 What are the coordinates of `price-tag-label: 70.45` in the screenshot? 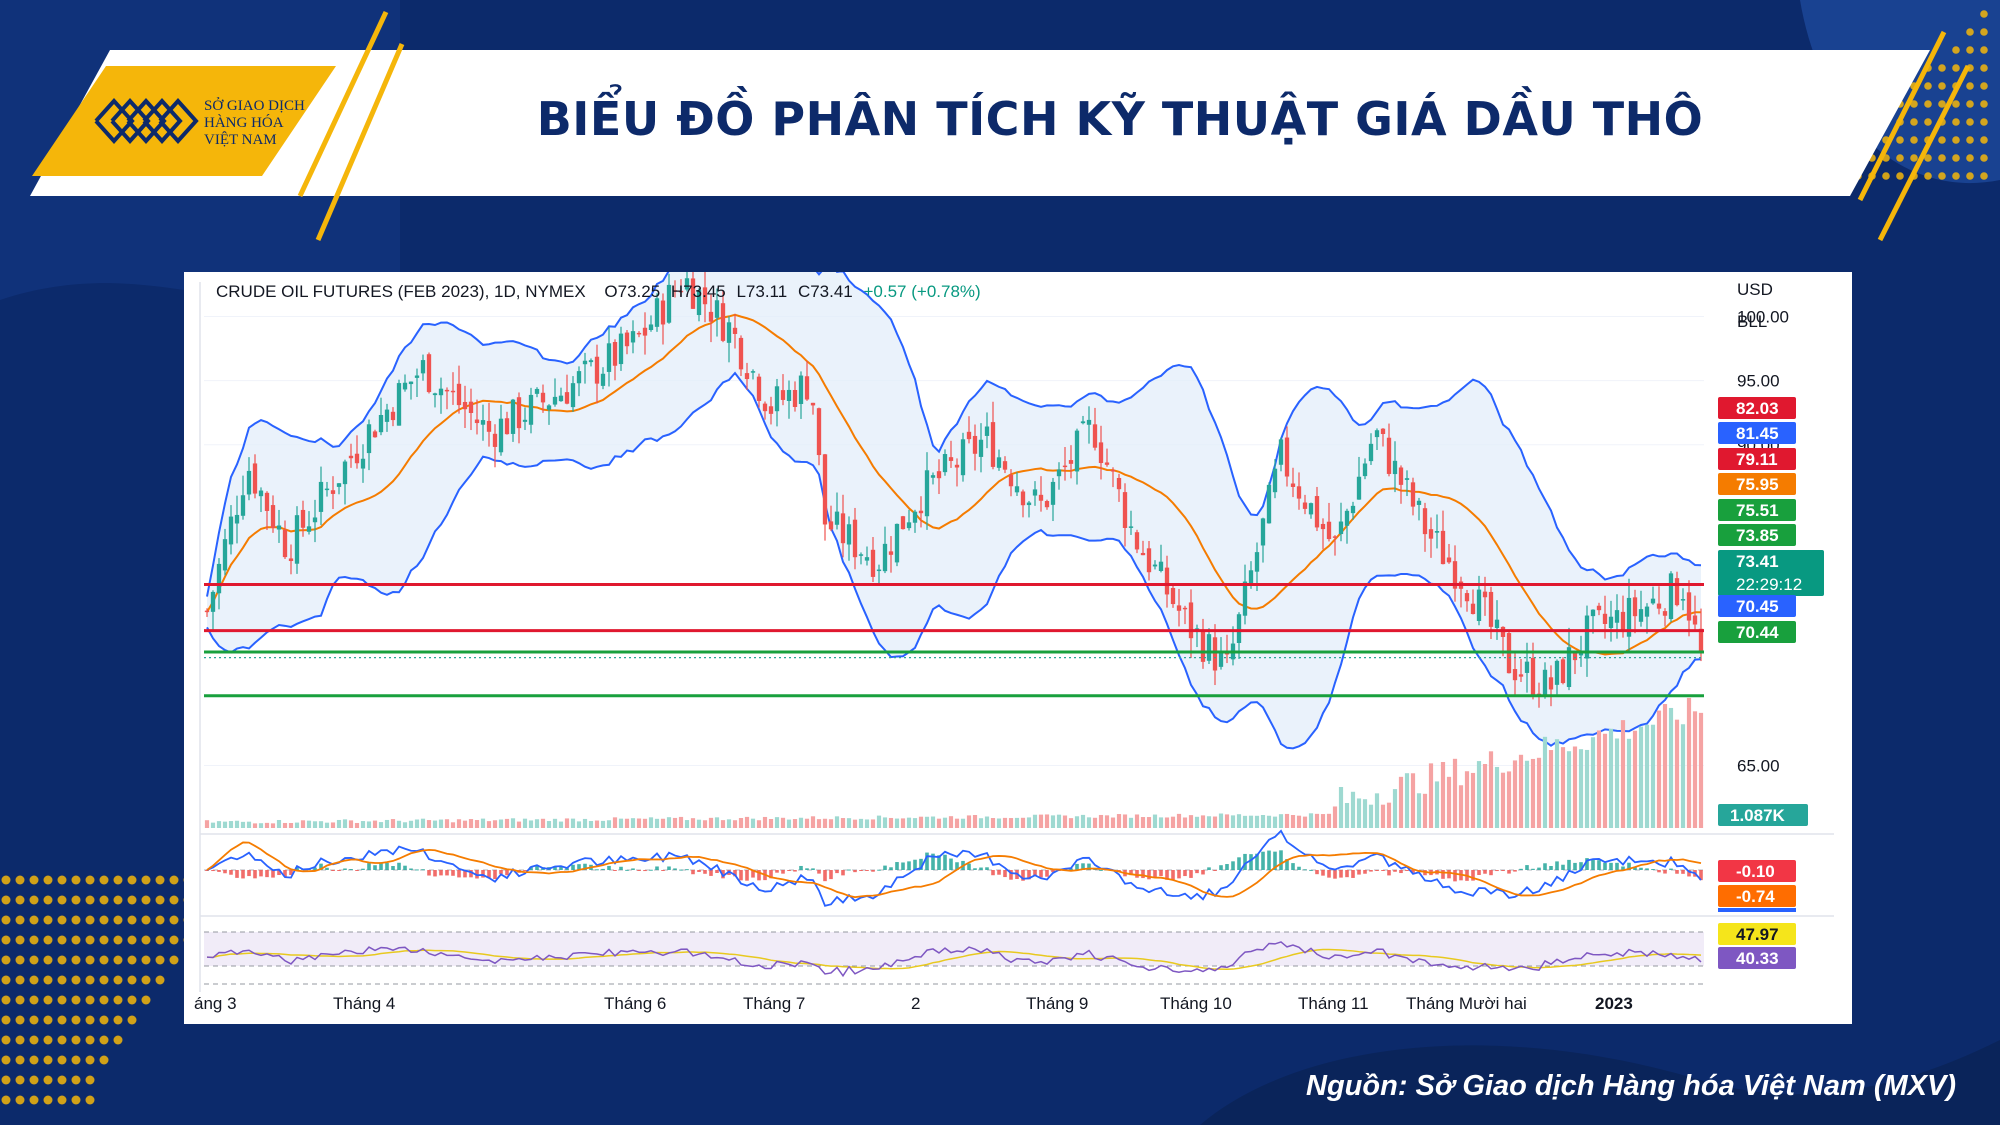 It's located at (1757, 606).